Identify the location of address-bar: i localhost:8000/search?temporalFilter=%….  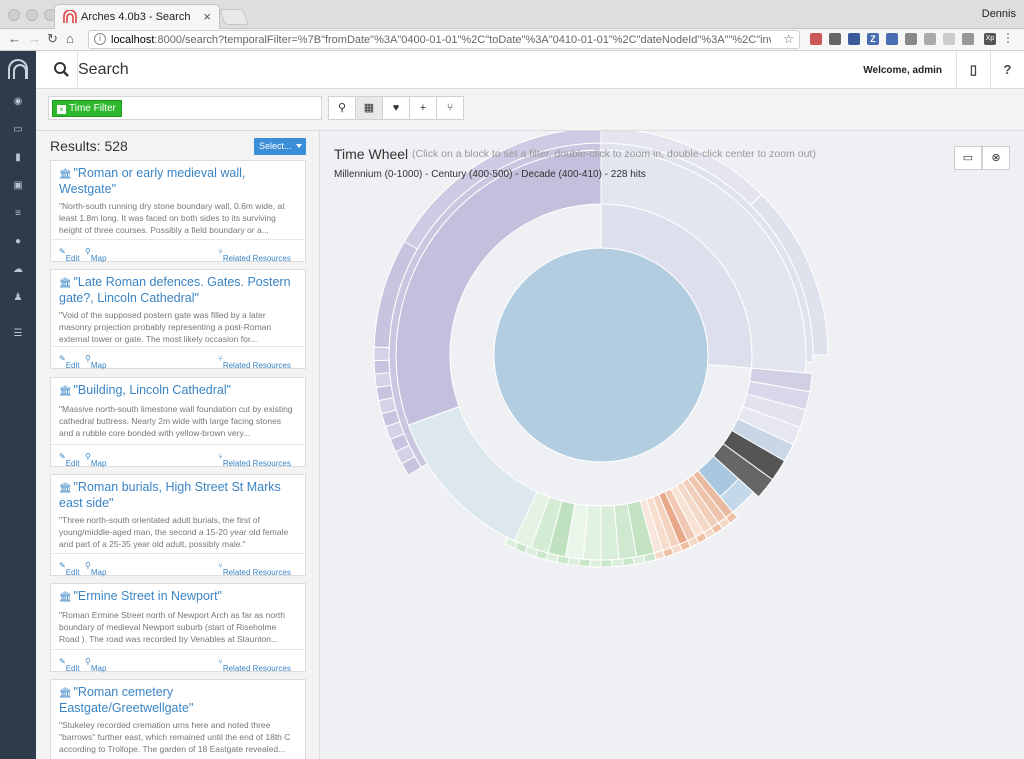
(444, 39).